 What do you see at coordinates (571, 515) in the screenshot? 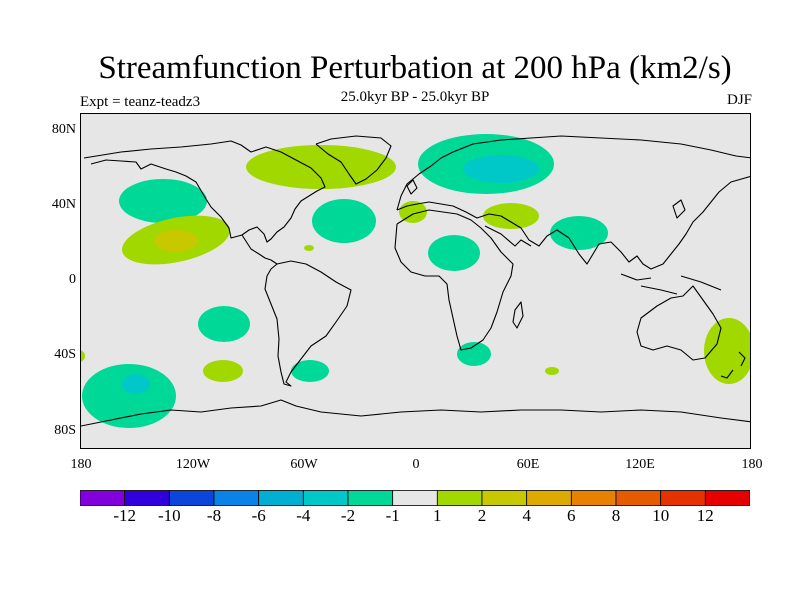
I see `colorbar-tick-label: 6` at bounding box center [571, 515].